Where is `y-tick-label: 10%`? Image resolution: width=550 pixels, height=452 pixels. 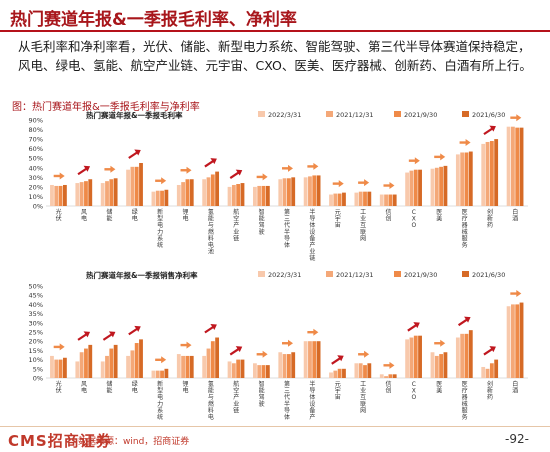
y-tick-label: 10% is located at coordinates (36, 197).